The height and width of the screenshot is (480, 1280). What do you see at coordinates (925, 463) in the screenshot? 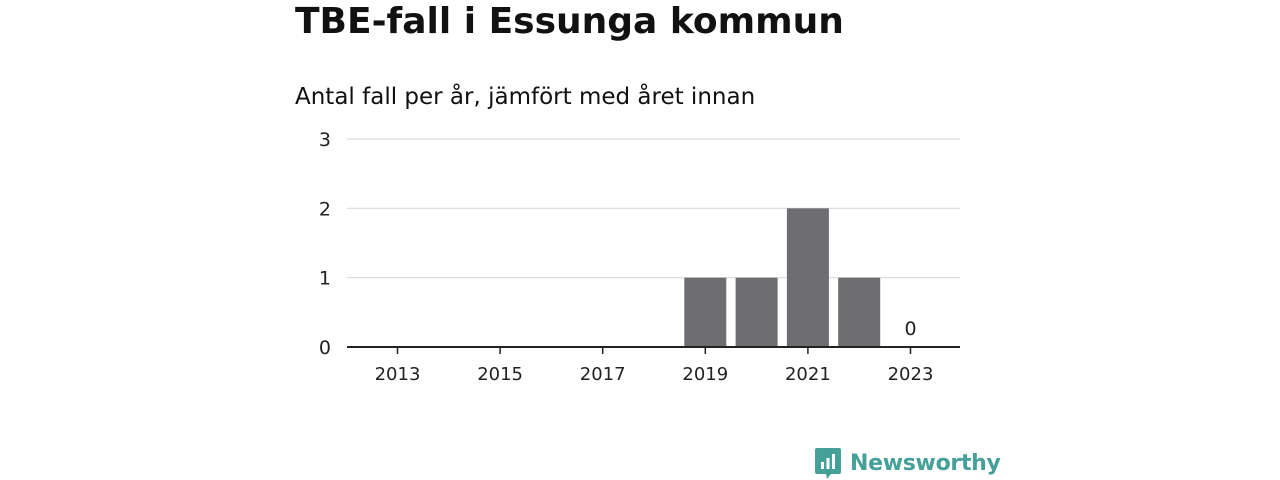
I see `brand-name: Newsworthy` at bounding box center [925, 463].